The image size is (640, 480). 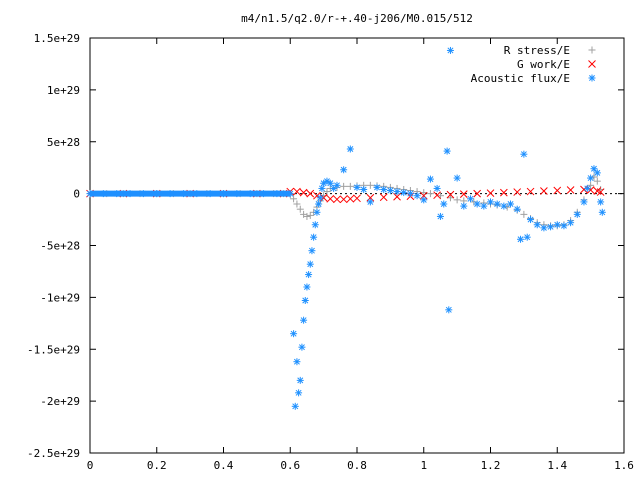 What do you see at coordinates (76, 194) in the screenshot?
I see `y-tick-label: 0` at bounding box center [76, 194].